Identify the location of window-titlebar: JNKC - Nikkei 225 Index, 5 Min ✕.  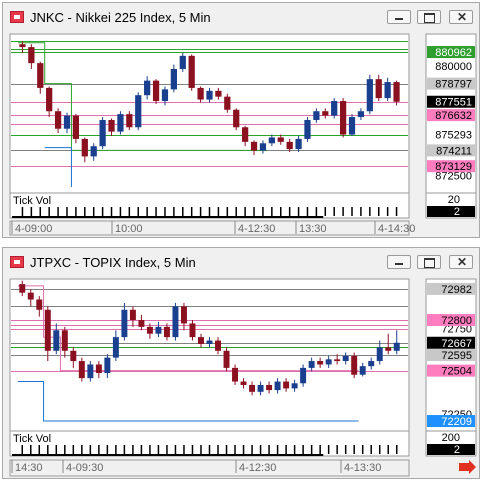
(241, 18).